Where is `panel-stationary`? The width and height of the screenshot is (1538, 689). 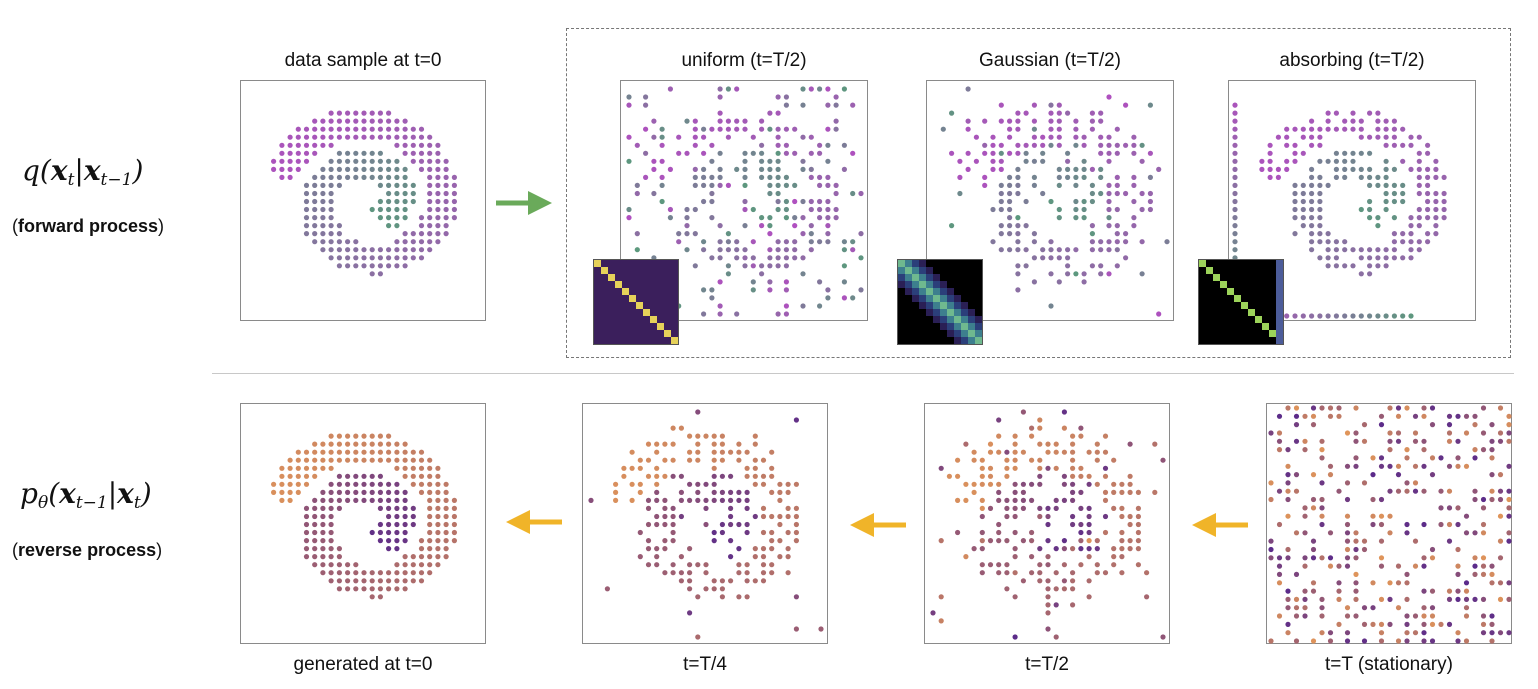 panel-stationary is located at coordinates (1389, 523).